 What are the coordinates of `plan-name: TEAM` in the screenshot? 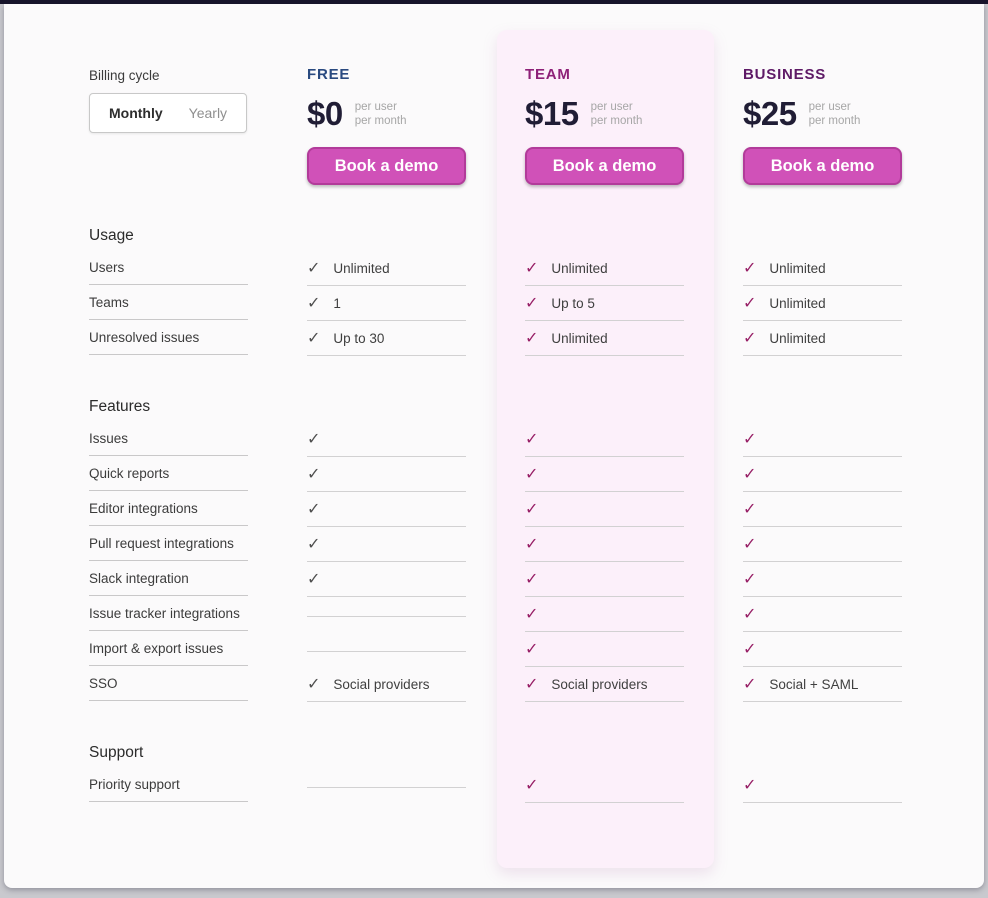 It's located at (548, 74).